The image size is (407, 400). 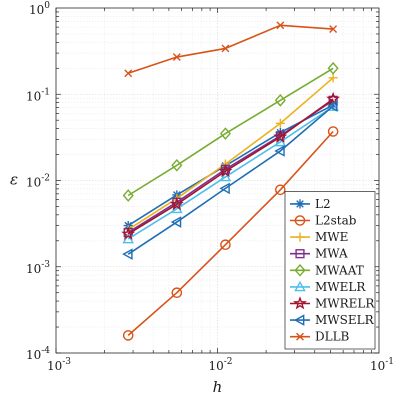 What do you see at coordinates (310, 204) in the screenshot?
I see `legend-entry-l2: L2` at bounding box center [310, 204].